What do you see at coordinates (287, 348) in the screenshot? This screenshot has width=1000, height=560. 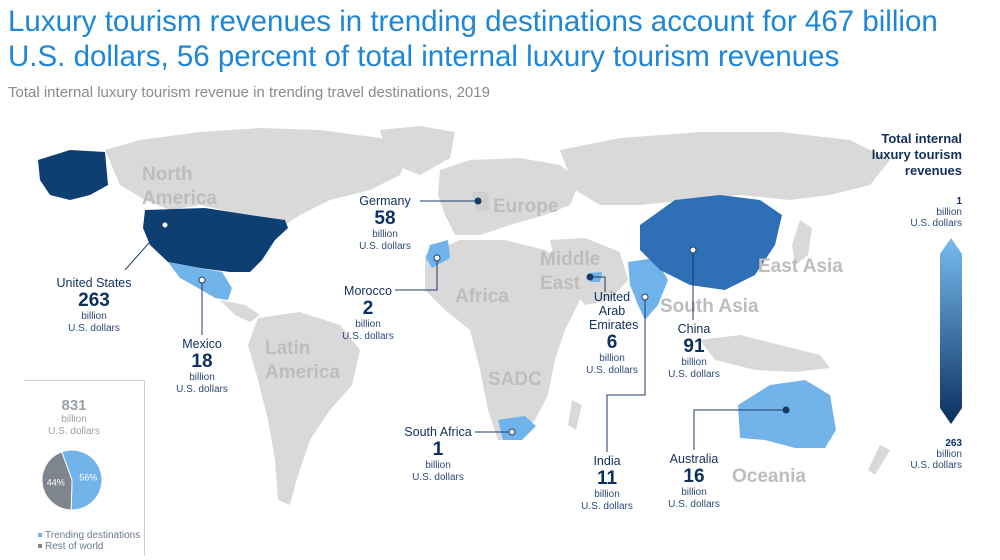 I see `region-label-latin-america-1: Latin` at bounding box center [287, 348].